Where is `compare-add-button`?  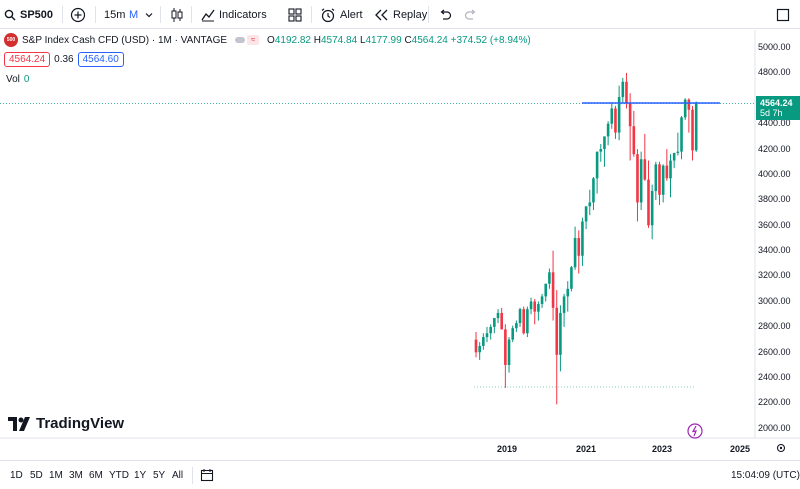 compare-add-button is located at coordinates (78, 14).